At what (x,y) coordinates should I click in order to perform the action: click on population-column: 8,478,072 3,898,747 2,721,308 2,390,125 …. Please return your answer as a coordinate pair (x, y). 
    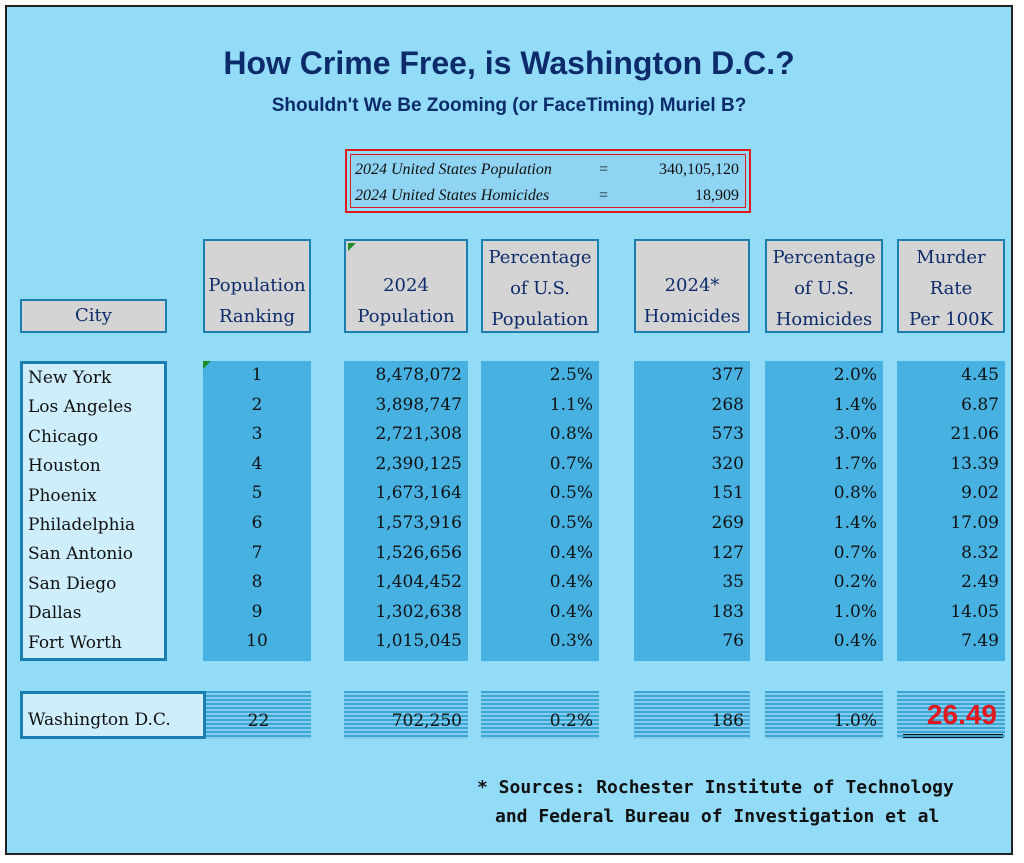
    Looking at the image, I should click on (406, 511).